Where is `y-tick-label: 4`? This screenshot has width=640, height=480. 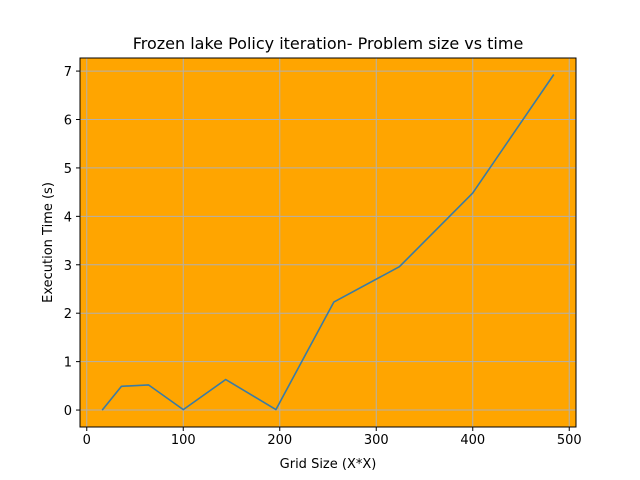 y-tick-label: 4 is located at coordinates (68, 217).